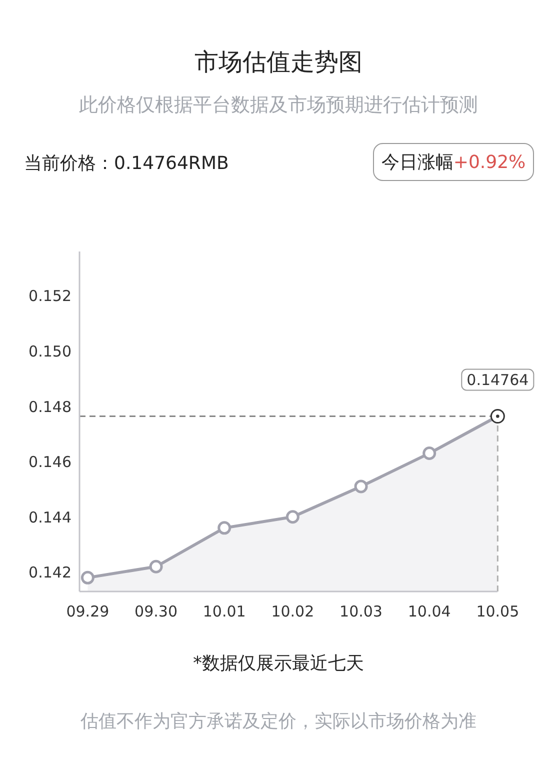 The height and width of the screenshot is (758, 557). I want to click on y-tick-label: 0.148, so click(50, 407).